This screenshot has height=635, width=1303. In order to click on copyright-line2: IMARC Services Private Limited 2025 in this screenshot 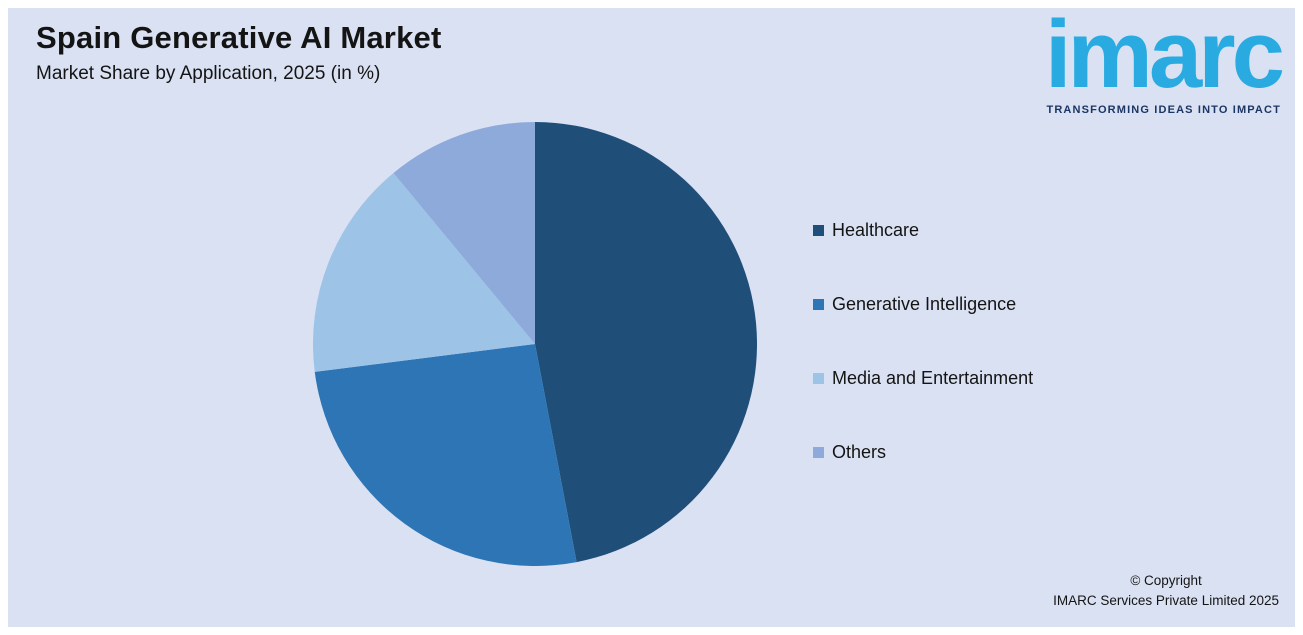, I will do `click(1166, 600)`.